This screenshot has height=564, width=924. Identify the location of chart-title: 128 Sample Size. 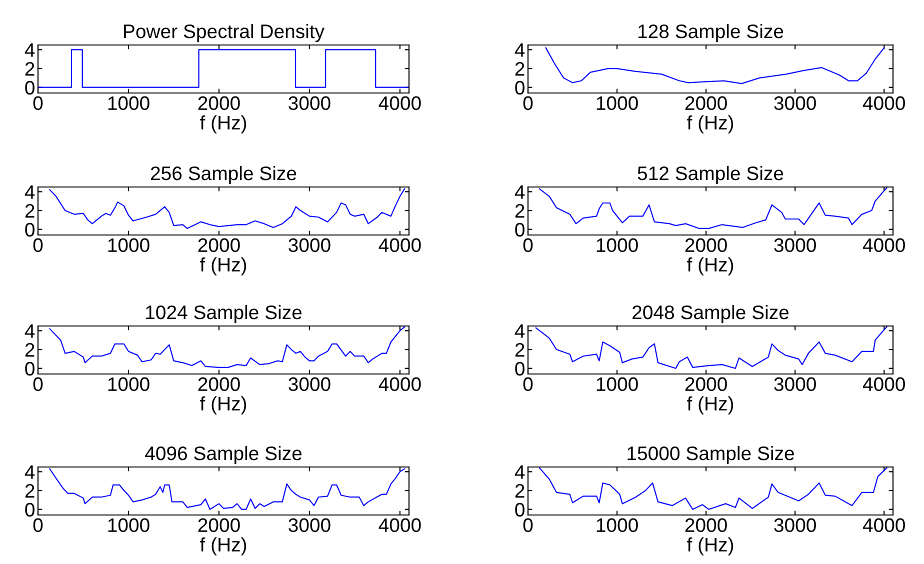
(711, 33).